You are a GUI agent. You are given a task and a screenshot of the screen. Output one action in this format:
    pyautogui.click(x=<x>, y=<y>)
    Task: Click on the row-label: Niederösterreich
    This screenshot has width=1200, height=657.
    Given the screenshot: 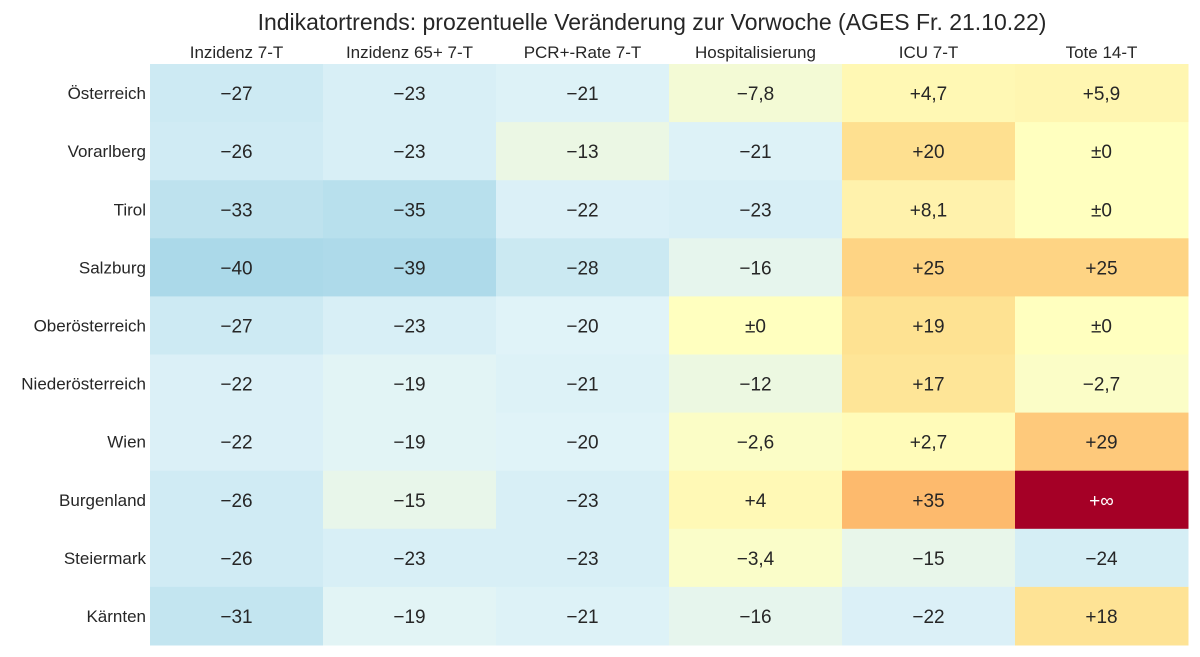 What is the action you would take?
    pyautogui.click(x=83, y=384)
    